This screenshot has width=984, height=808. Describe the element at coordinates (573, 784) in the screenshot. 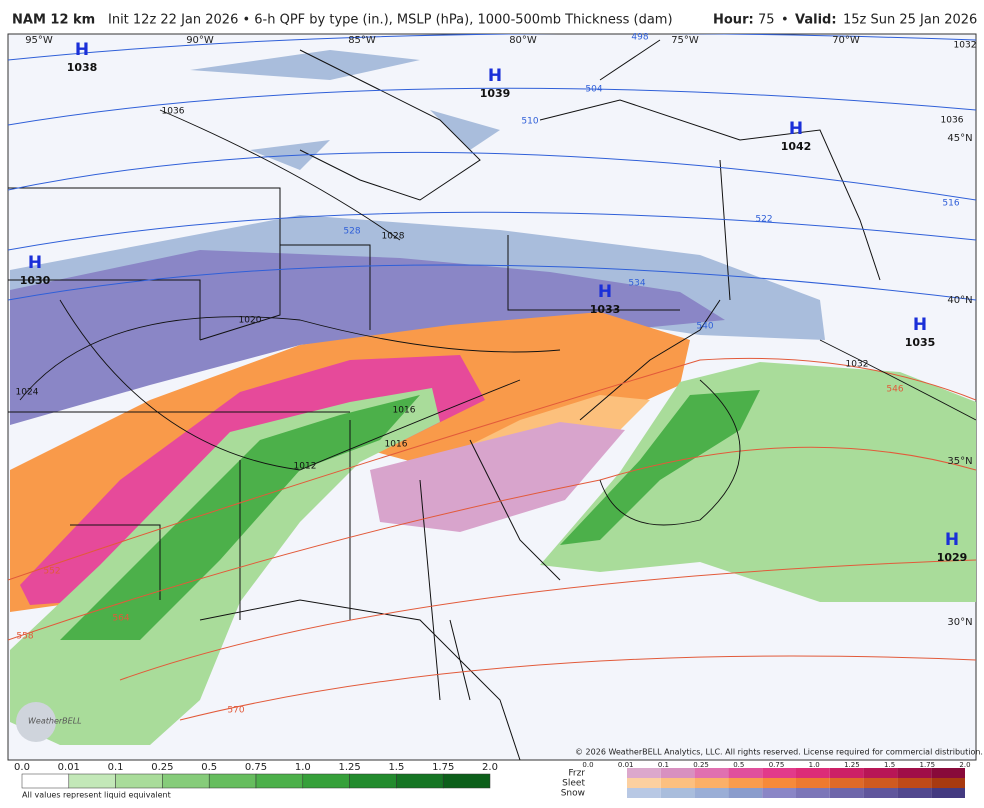

I see `type-legend-label: Sleet` at that location.